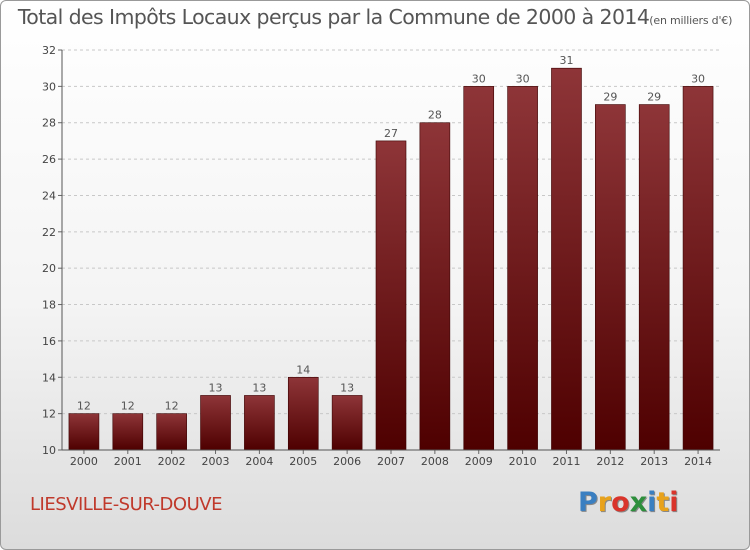  What do you see at coordinates (128, 461) in the screenshot?
I see `x-tick-label: 2001` at bounding box center [128, 461].